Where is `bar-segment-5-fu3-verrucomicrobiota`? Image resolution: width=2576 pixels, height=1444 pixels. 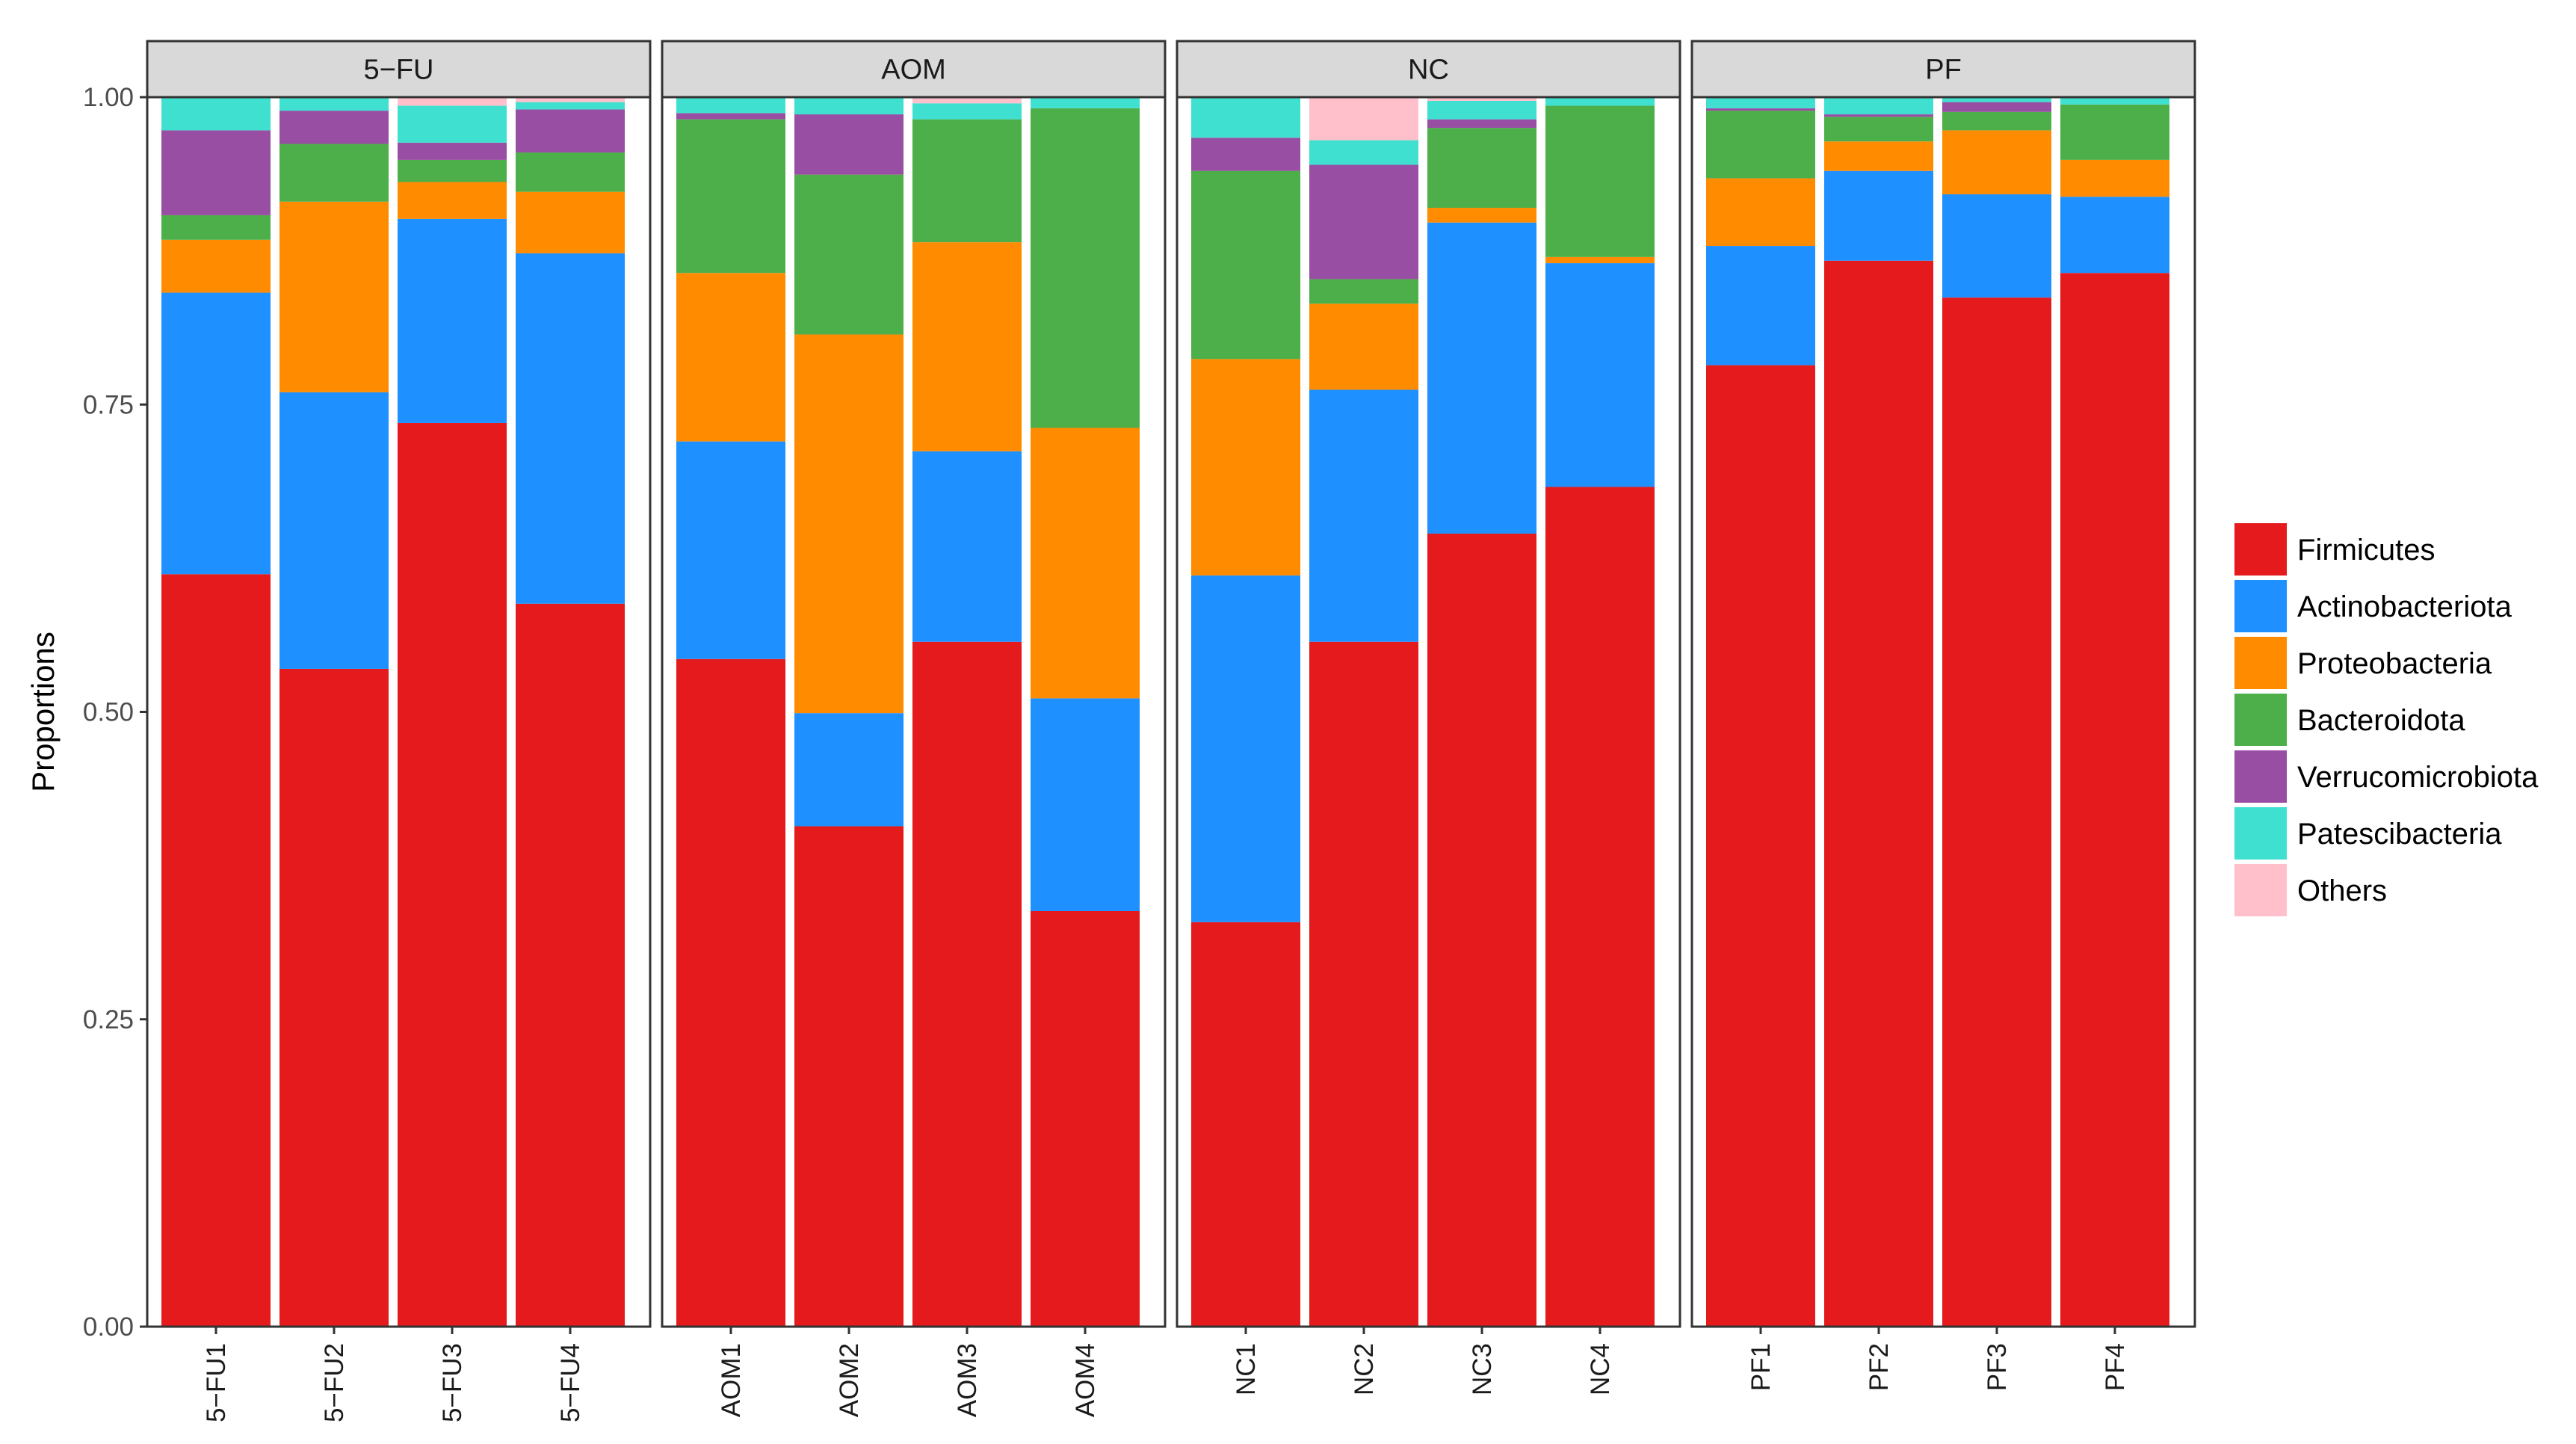 bar-segment-5-fu3-verrucomicrobiota is located at coordinates (453, 151).